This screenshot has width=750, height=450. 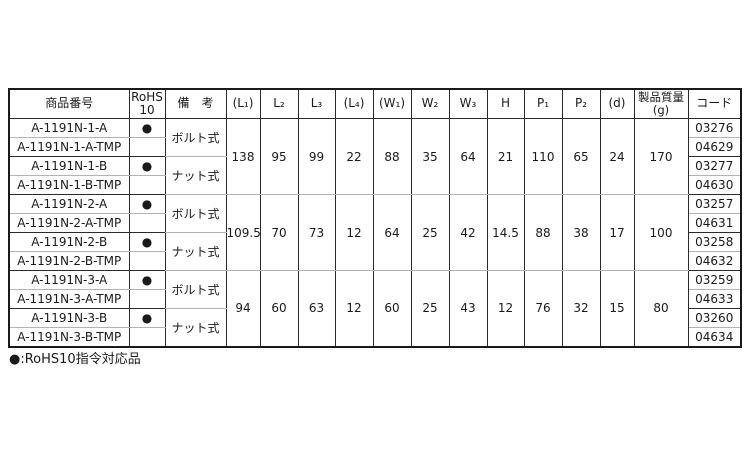 I want to click on dim-p1: 110, so click(x=543, y=156).